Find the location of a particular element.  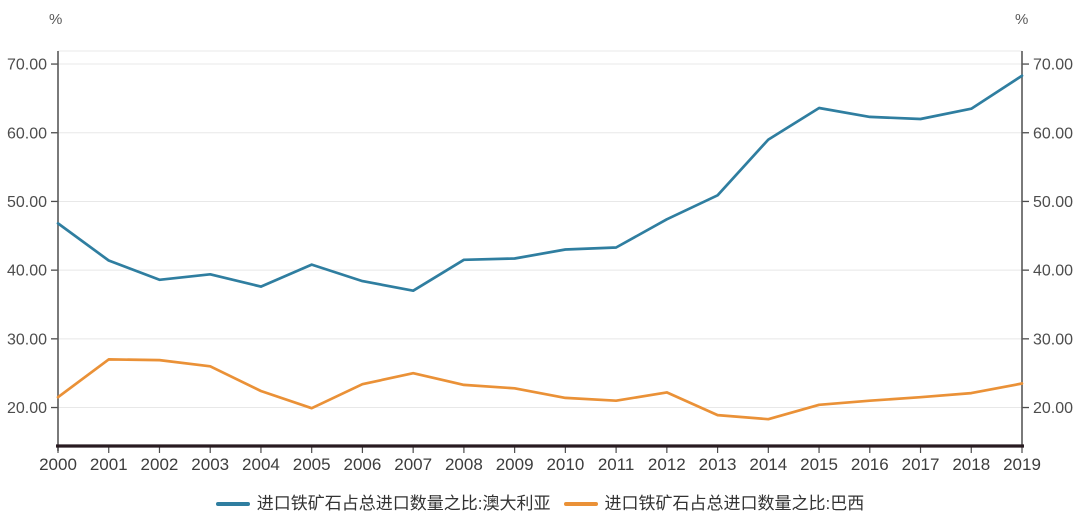

legend-item: 进口铁矿石占总进口数量之比:澳大利亚 is located at coordinates (383, 504).